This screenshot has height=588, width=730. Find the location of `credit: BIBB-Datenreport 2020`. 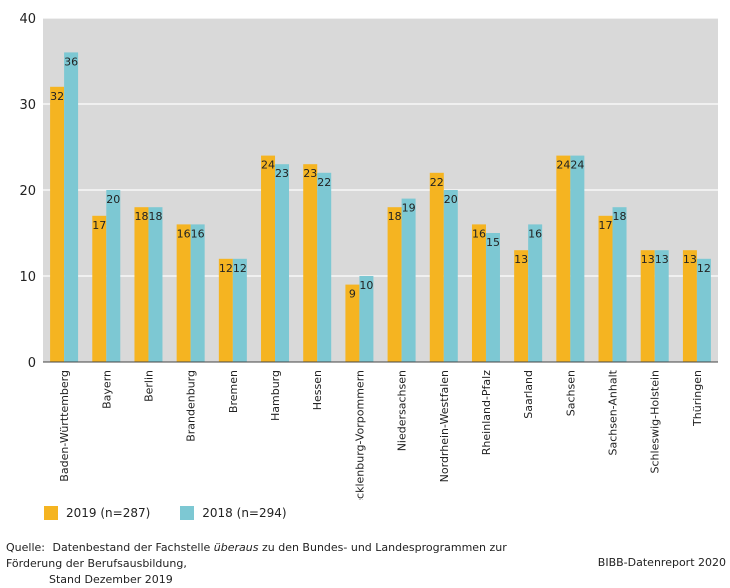

credit: BIBB-Datenreport 2020 is located at coordinates (661, 562).